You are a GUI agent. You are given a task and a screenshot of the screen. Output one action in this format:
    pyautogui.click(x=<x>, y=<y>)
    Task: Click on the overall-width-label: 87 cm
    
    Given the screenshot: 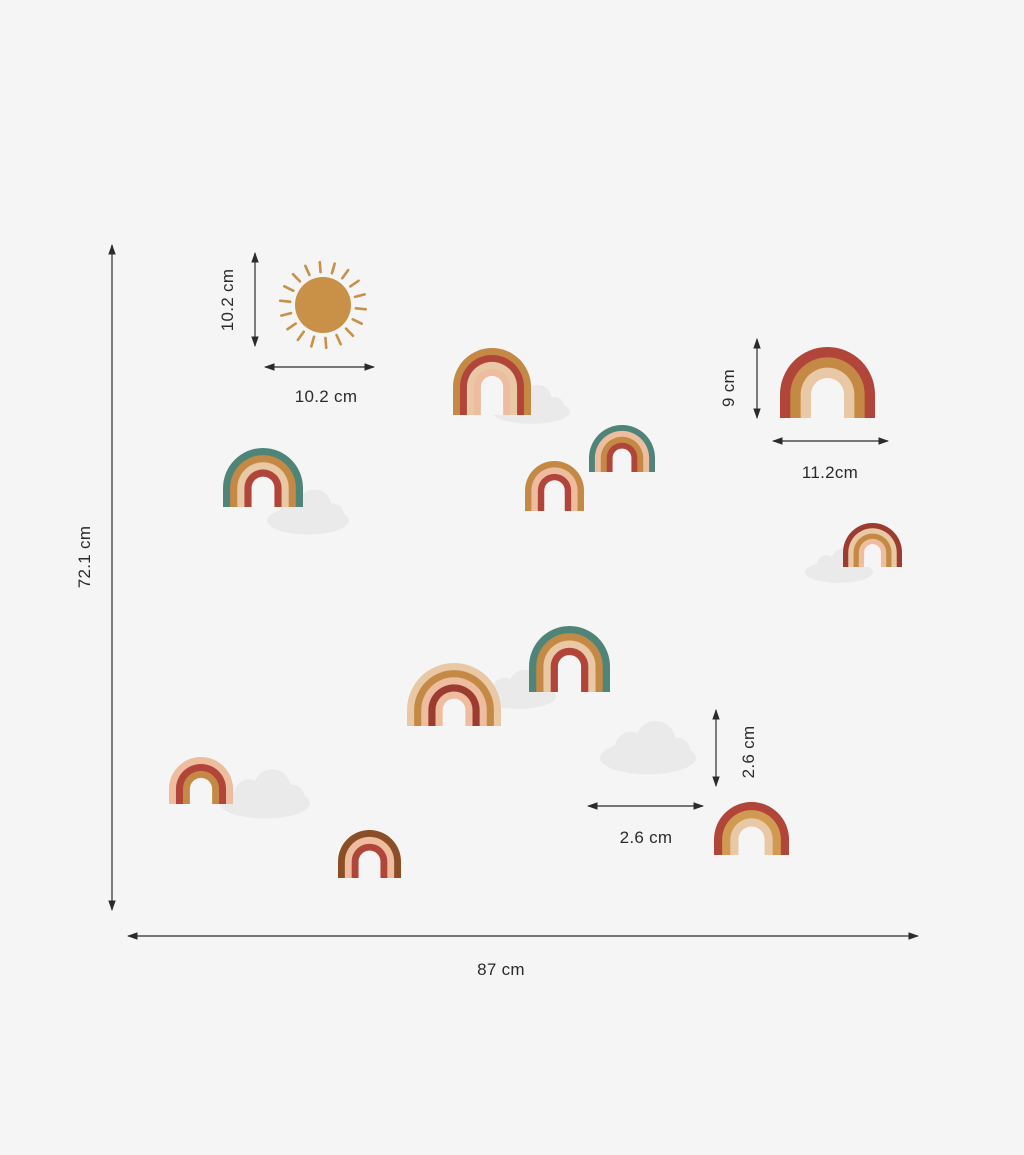 What is the action you would take?
    pyautogui.click(x=501, y=969)
    